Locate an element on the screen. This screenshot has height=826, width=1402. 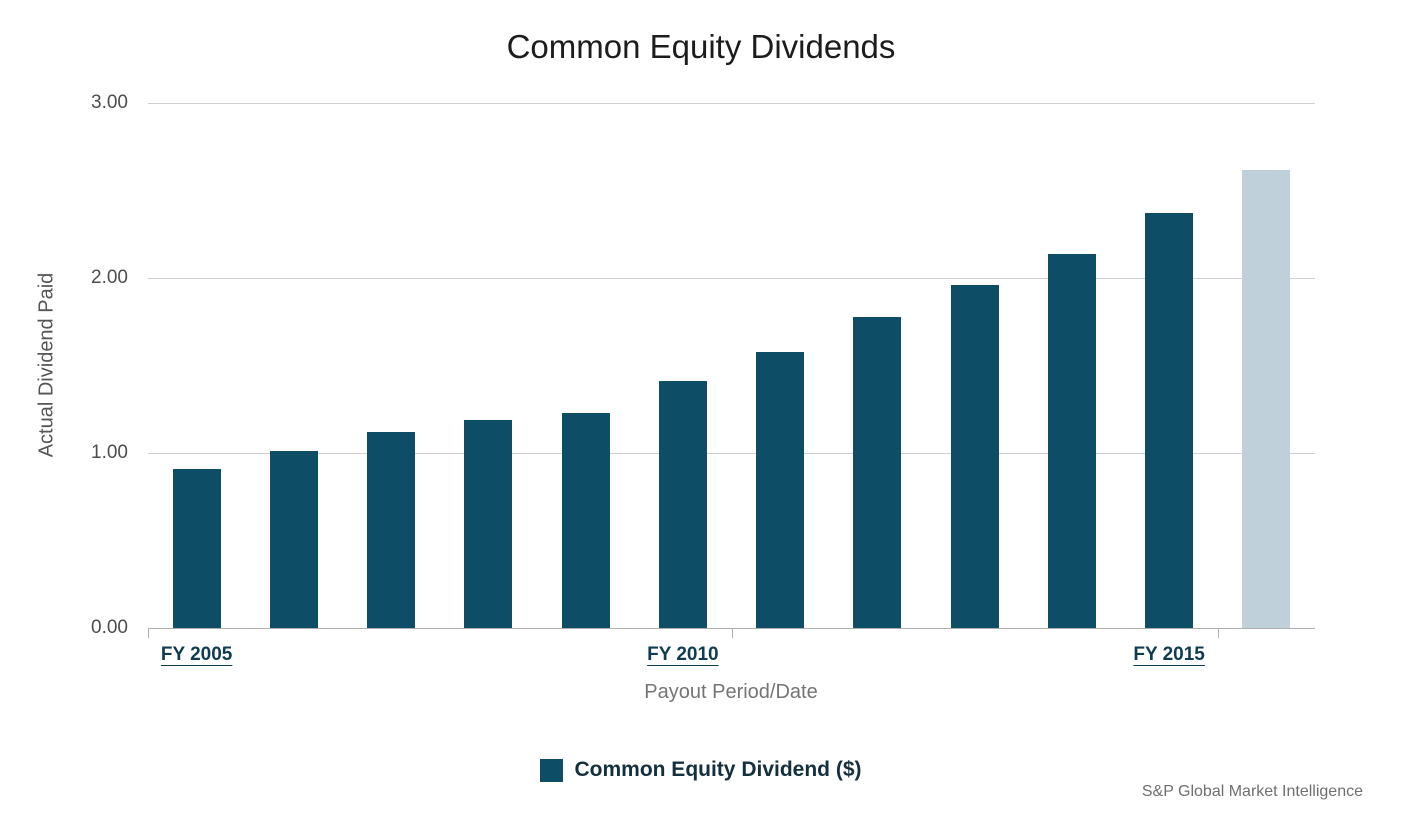
y-tick-label: 3.00 is located at coordinates (109, 102).